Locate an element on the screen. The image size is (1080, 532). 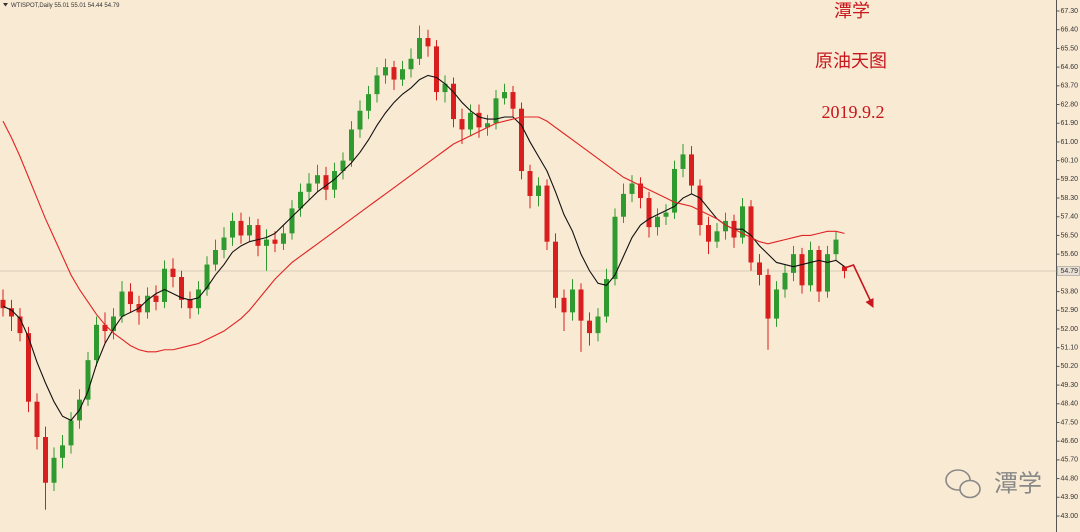
y-tick-label: 61.90 is located at coordinates (1070, 123).